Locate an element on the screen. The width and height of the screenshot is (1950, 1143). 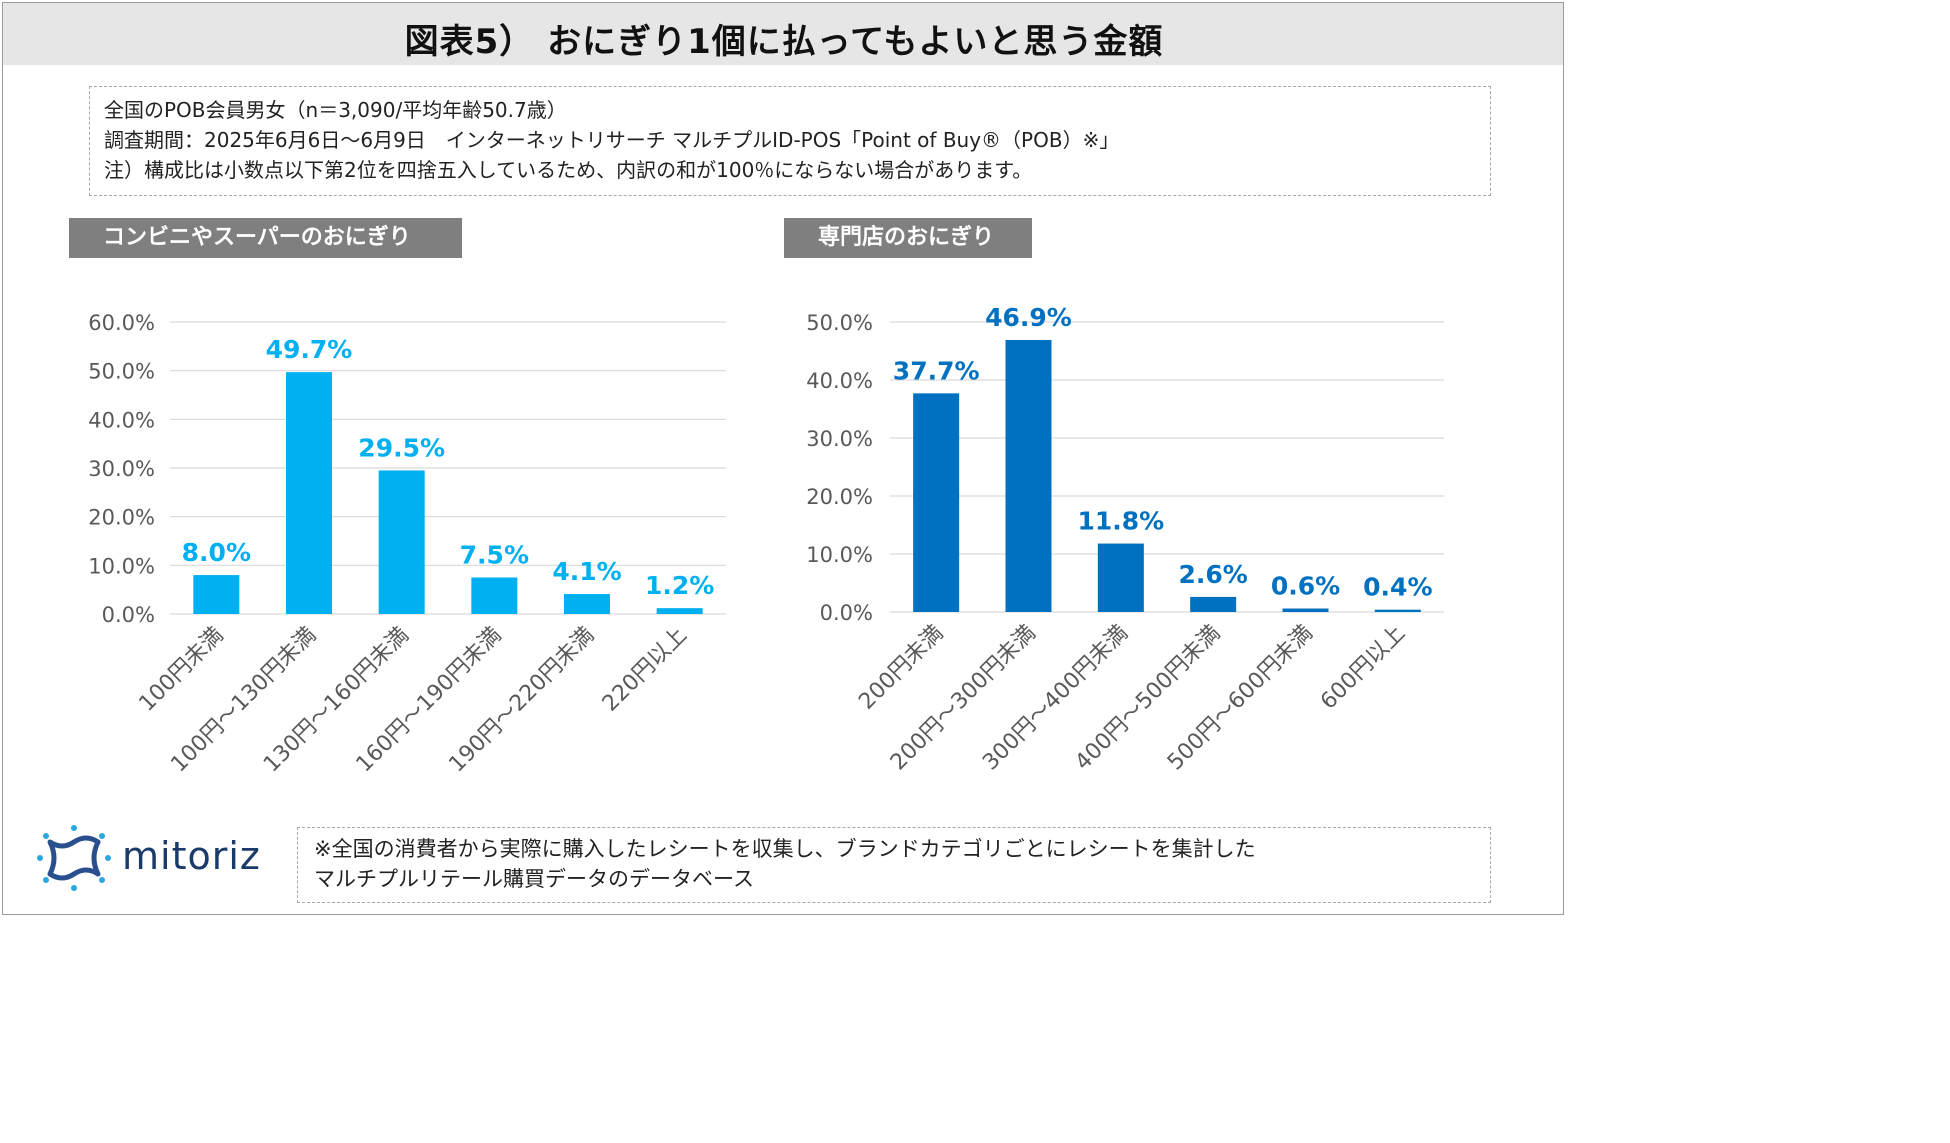
footnote-line-2: マルチプルリテール購買データのデータベース is located at coordinates (534, 879).